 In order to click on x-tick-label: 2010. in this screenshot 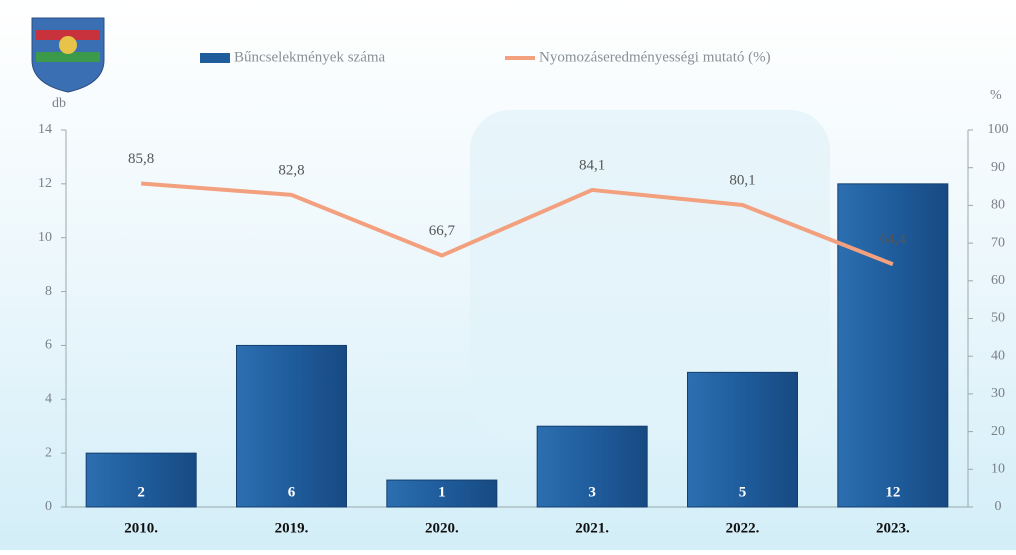, I will do `click(141, 528)`.